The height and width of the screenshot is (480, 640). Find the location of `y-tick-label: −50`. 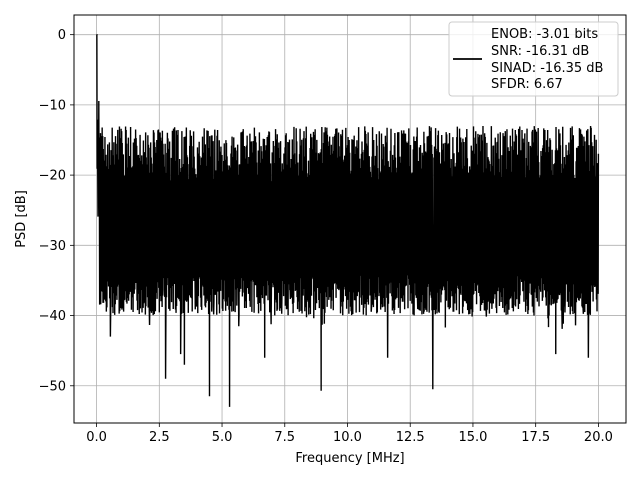

y-tick-label: −50 is located at coordinates (52, 386).